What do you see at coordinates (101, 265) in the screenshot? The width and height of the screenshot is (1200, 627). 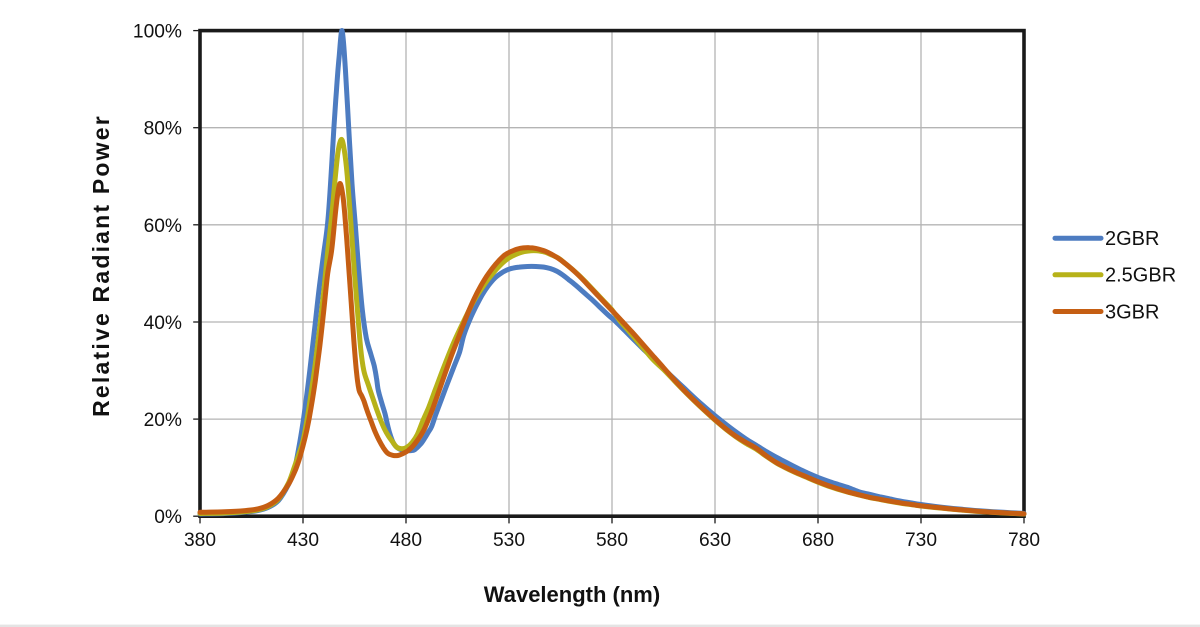 I see `svg-text: Relative Radiant Power` at bounding box center [101, 265].